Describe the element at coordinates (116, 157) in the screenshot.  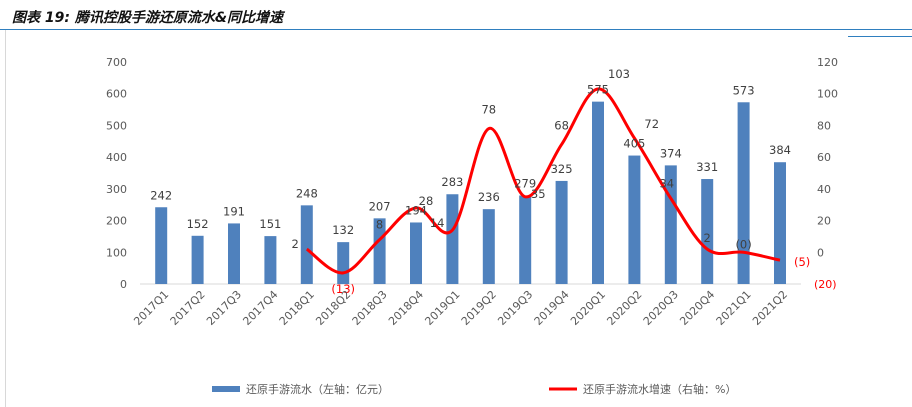
I see `left-tick-label: 400` at that location.